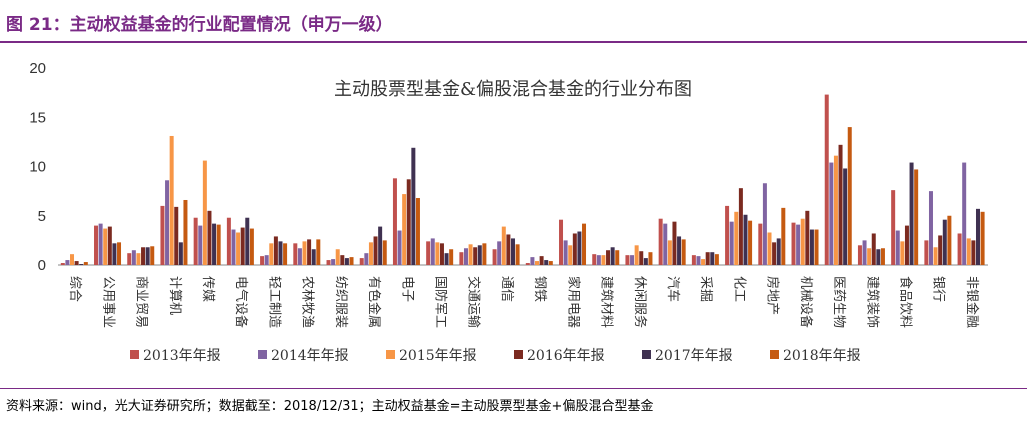  What do you see at coordinates (438, 356) in the screenshot?
I see `legend-label: 2015年年报` at bounding box center [438, 356].